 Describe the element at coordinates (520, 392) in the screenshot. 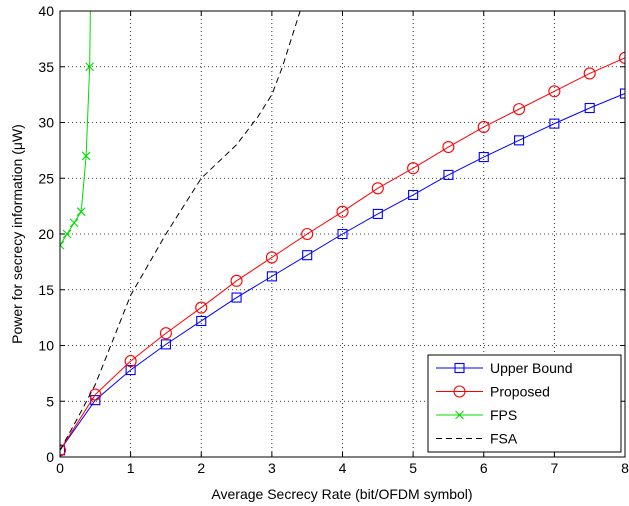

I see `legend-label-proposed: Proposed` at that location.